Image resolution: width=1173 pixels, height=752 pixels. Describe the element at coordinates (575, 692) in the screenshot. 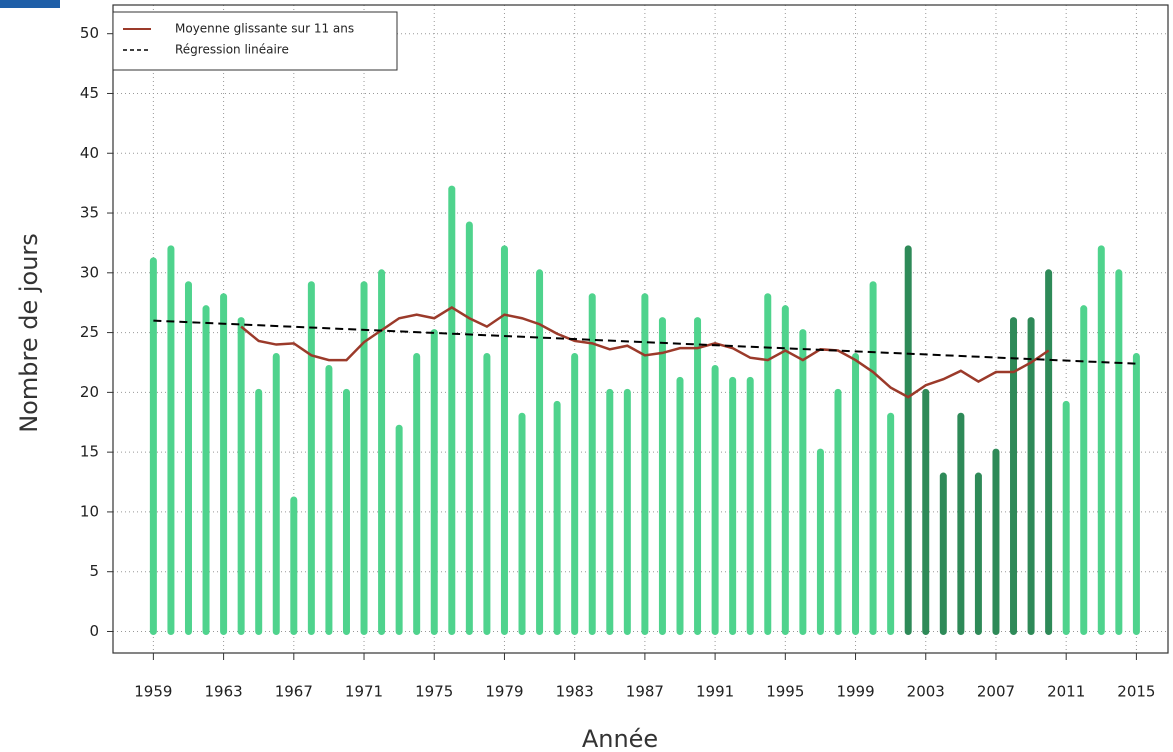

I see `x-tick-label: 1983` at that location.